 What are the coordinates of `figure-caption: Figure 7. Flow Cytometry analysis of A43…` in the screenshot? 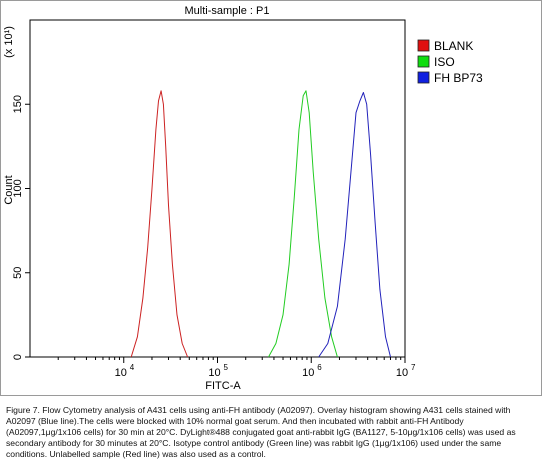 It's located at (261, 432).